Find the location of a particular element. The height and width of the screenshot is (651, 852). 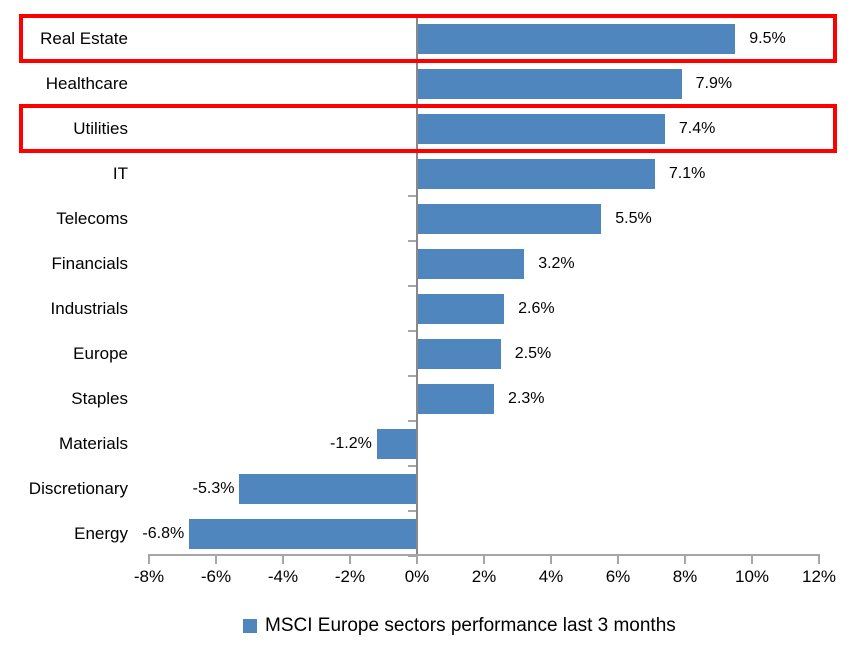

value-label: 7.9% is located at coordinates (714, 83).